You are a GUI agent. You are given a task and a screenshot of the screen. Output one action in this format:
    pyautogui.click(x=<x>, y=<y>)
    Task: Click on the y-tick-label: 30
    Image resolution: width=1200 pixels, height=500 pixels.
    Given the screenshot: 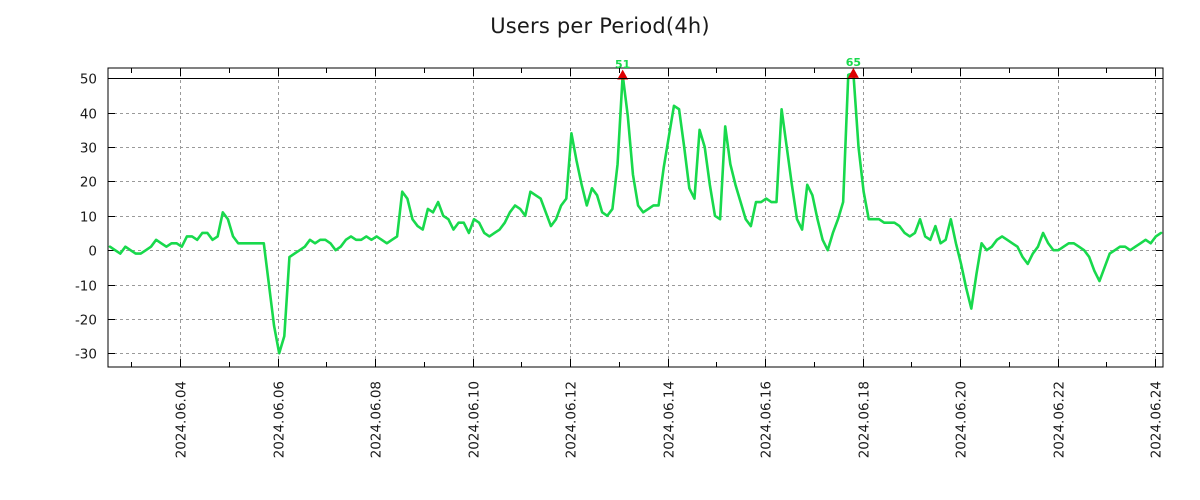 What is the action you would take?
    pyautogui.click(x=88, y=149)
    